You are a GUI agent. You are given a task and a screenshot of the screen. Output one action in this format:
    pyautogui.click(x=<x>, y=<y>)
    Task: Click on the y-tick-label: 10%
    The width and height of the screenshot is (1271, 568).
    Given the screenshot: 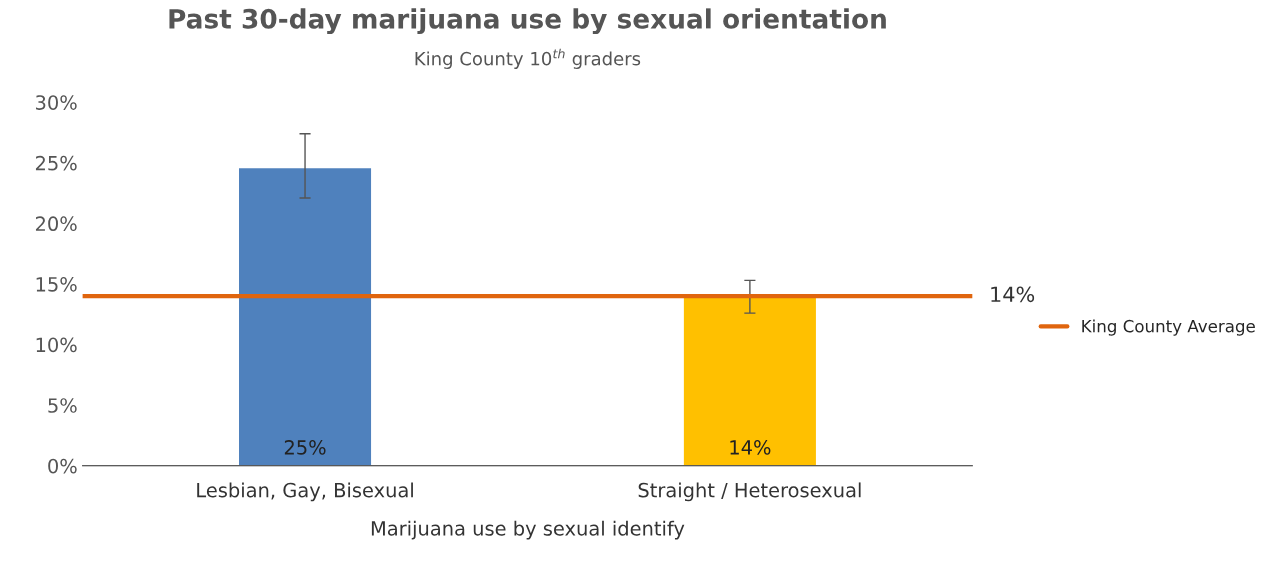 What is the action you would take?
    pyautogui.click(x=56, y=345)
    